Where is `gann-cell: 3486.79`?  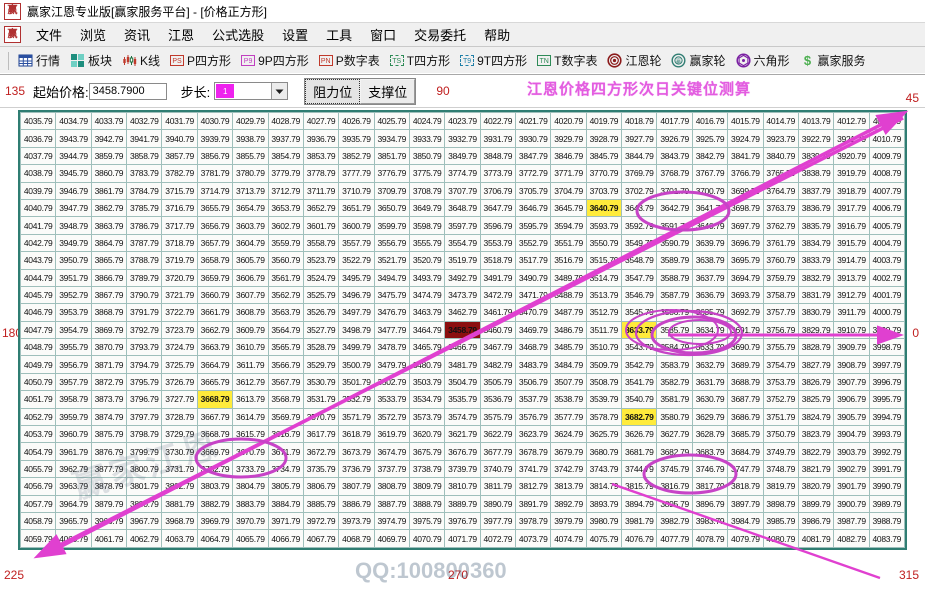
gann-cell: 3486.79 is located at coordinates (568, 330).